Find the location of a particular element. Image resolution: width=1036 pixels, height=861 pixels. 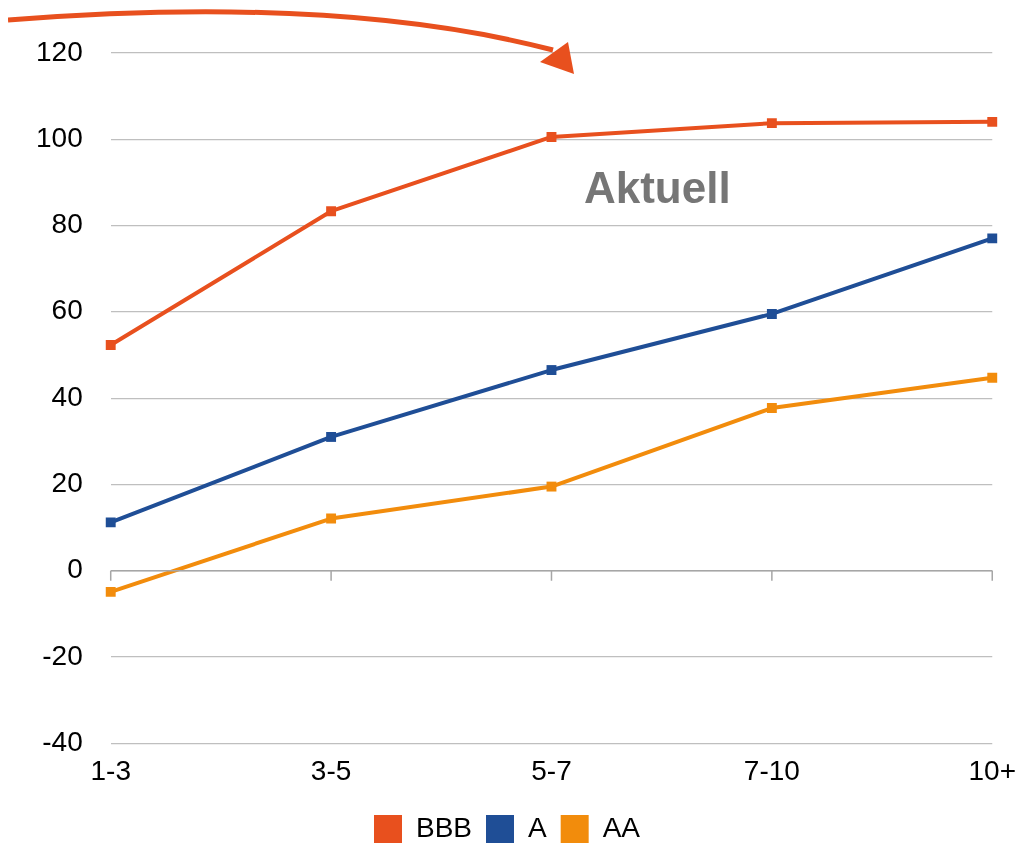

y-tick-label: -40 is located at coordinates (62, 742).